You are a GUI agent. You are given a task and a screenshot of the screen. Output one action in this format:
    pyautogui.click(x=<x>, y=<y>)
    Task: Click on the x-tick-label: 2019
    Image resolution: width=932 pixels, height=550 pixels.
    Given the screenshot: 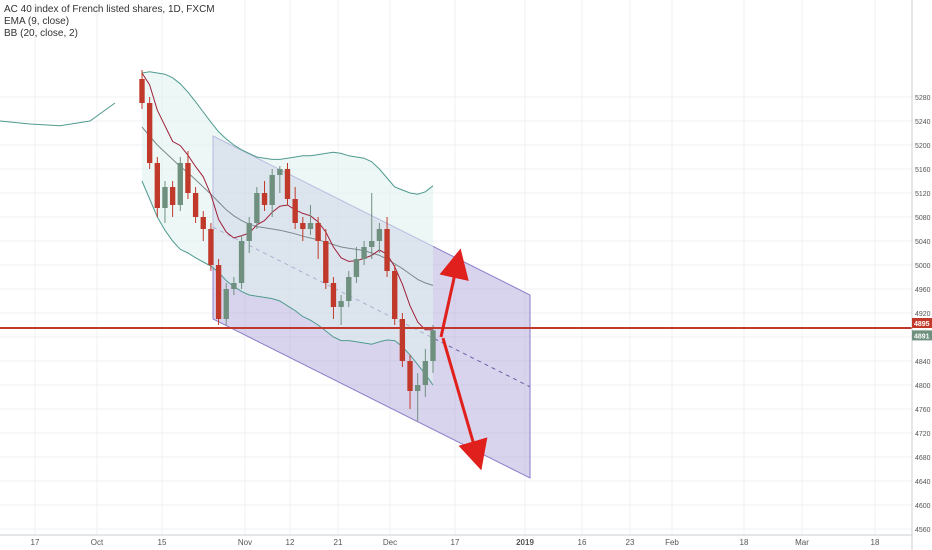 What is the action you would take?
    pyautogui.click(x=525, y=542)
    